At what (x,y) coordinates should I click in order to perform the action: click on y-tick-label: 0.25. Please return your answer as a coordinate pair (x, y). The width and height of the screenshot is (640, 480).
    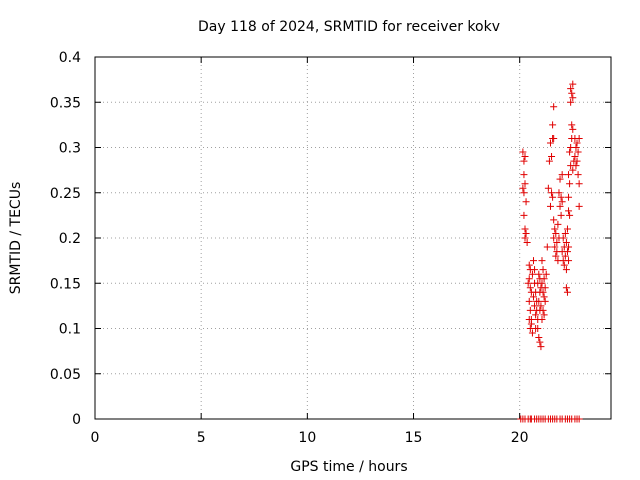
    Looking at the image, I should click on (65, 194).